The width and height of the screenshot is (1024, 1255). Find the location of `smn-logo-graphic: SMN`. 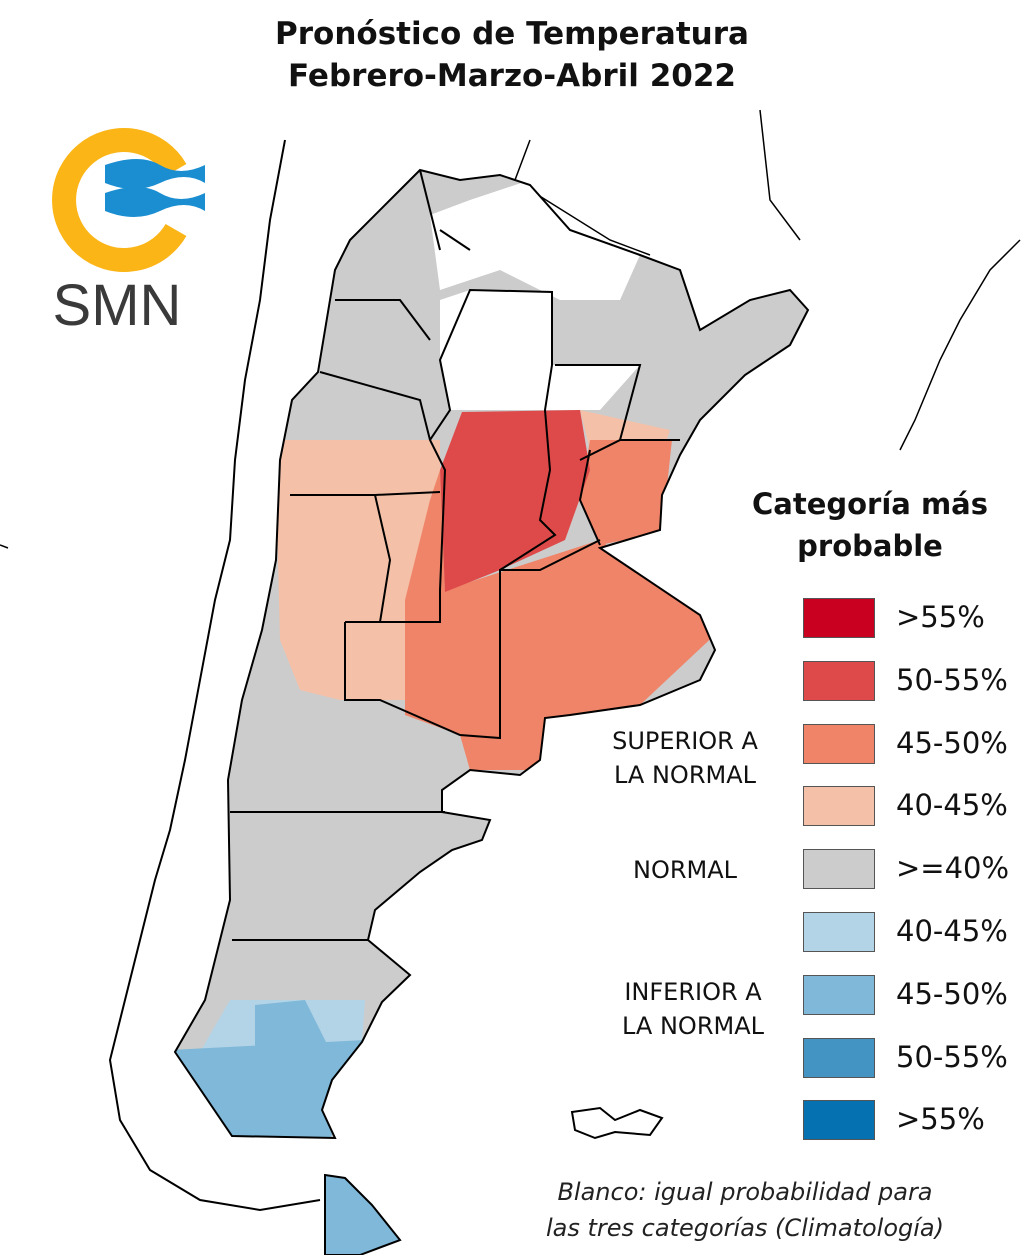

smn-logo-graphic: SMN is located at coordinates (128, 233).